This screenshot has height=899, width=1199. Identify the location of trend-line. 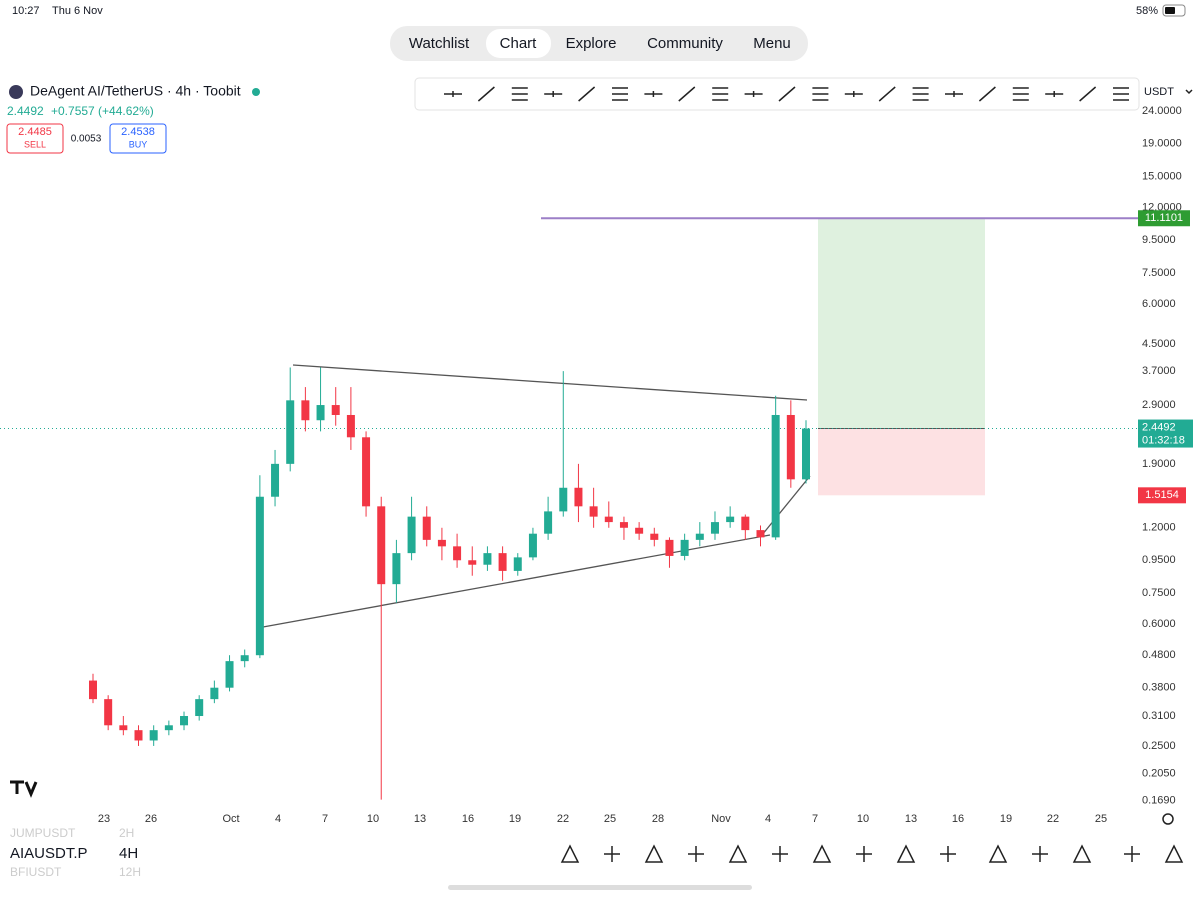
(786, 505).